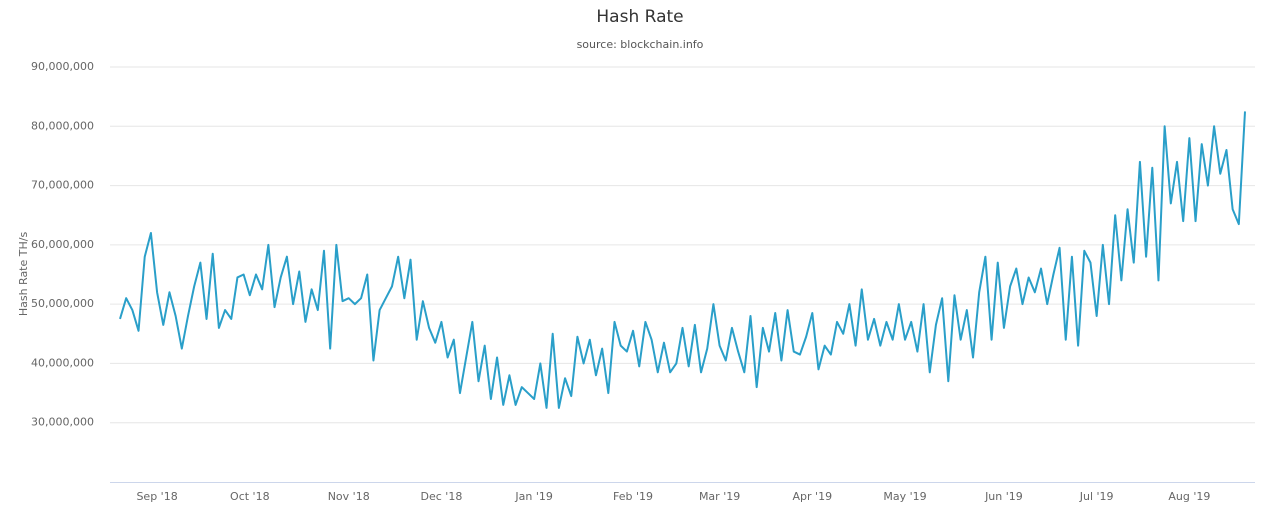 The width and height of the screenshot is (1280, 521). I want to click on x-tick-label: Jun '19, so click(1003, 496).